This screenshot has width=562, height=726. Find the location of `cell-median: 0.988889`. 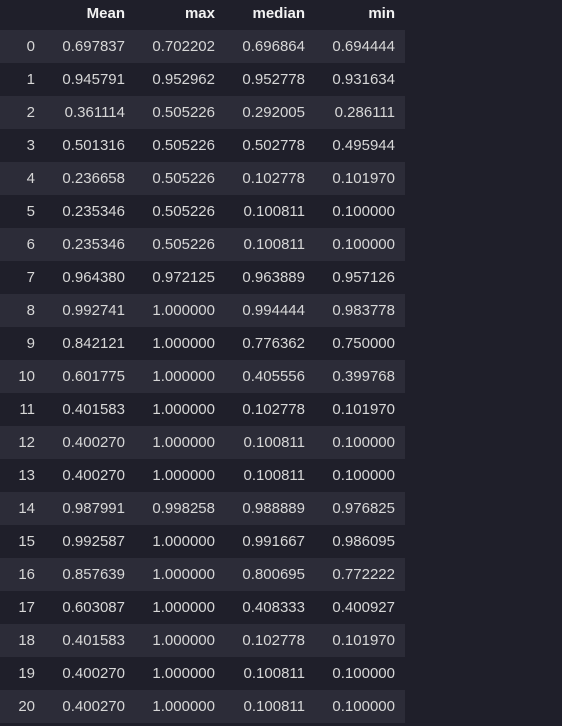

cell-median: 0.988889 is located at coordinates (273, 508).